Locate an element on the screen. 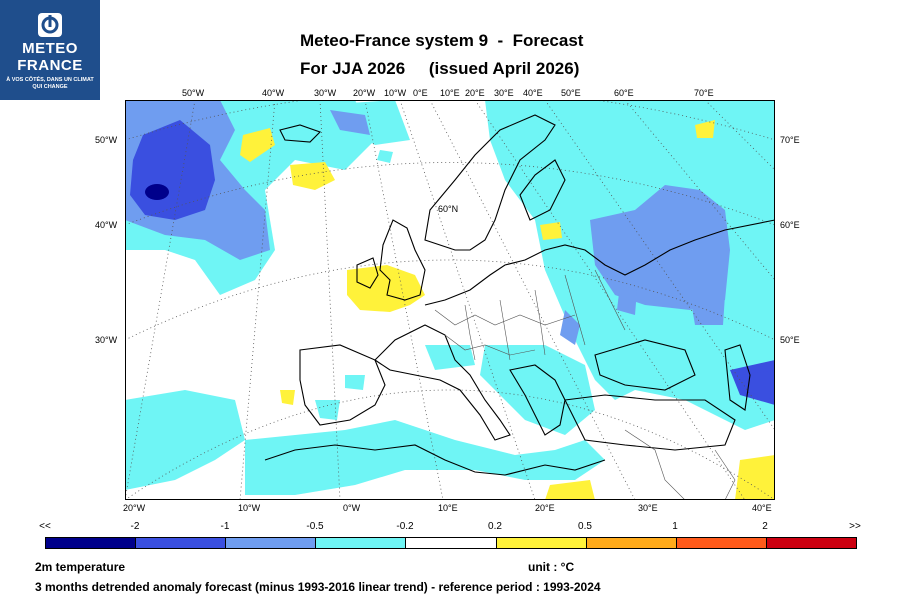  logo-tagline: À VOS CÔTÉS, DANS UN CLIMAT QUI CHANGE is located at coordinates (50, 84).